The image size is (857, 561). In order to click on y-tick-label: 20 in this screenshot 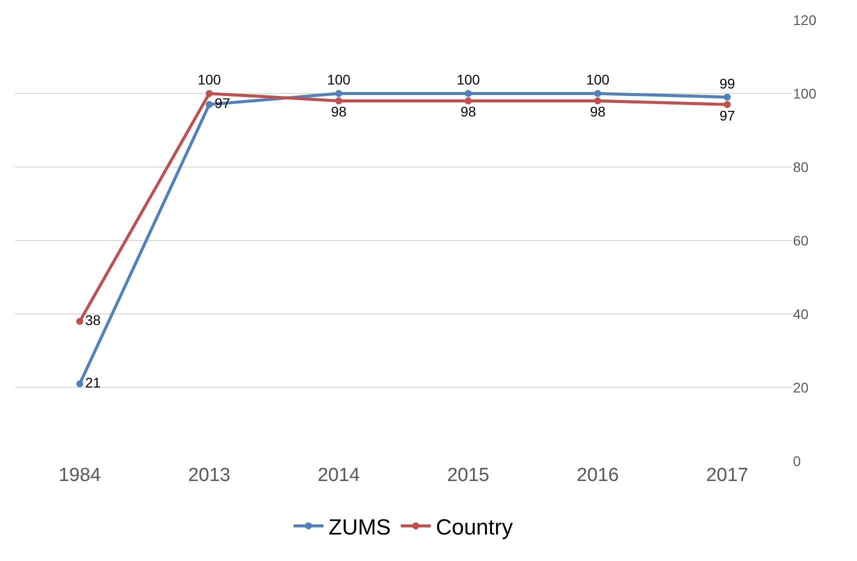, I will do `click(801, 387)`.